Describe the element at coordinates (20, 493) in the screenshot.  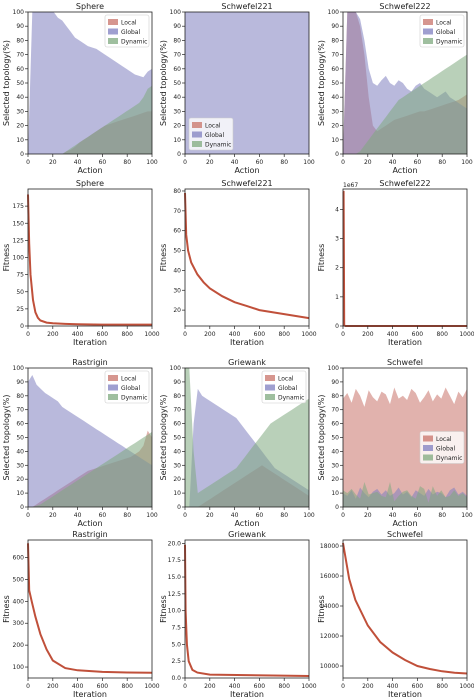
I see `p6-ytick-label: 10` at that location.